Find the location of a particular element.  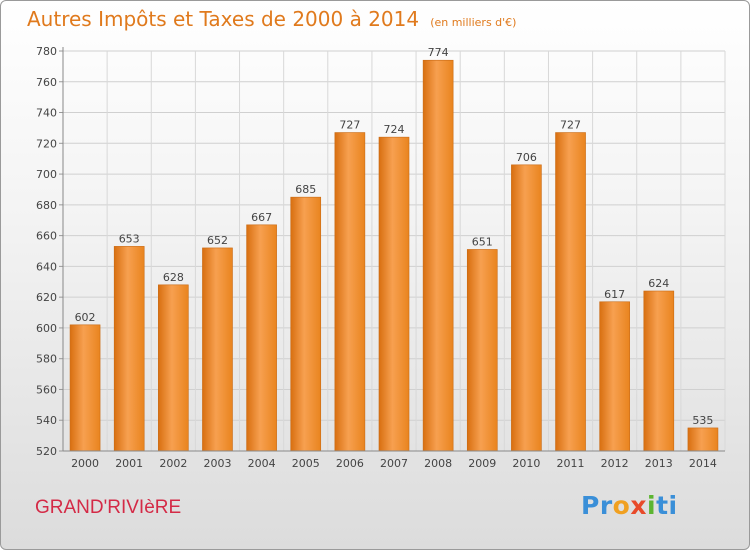

data-label: 651 is located at coordinates (482, 241).